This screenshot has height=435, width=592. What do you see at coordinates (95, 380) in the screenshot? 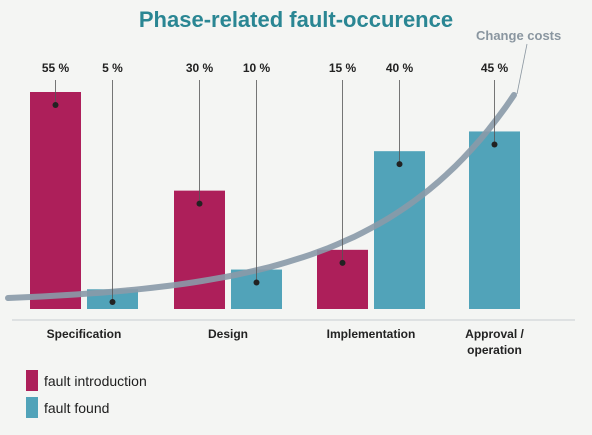
I see `legend-label-introduction: fault introduction` at bounding box center [95, 380].